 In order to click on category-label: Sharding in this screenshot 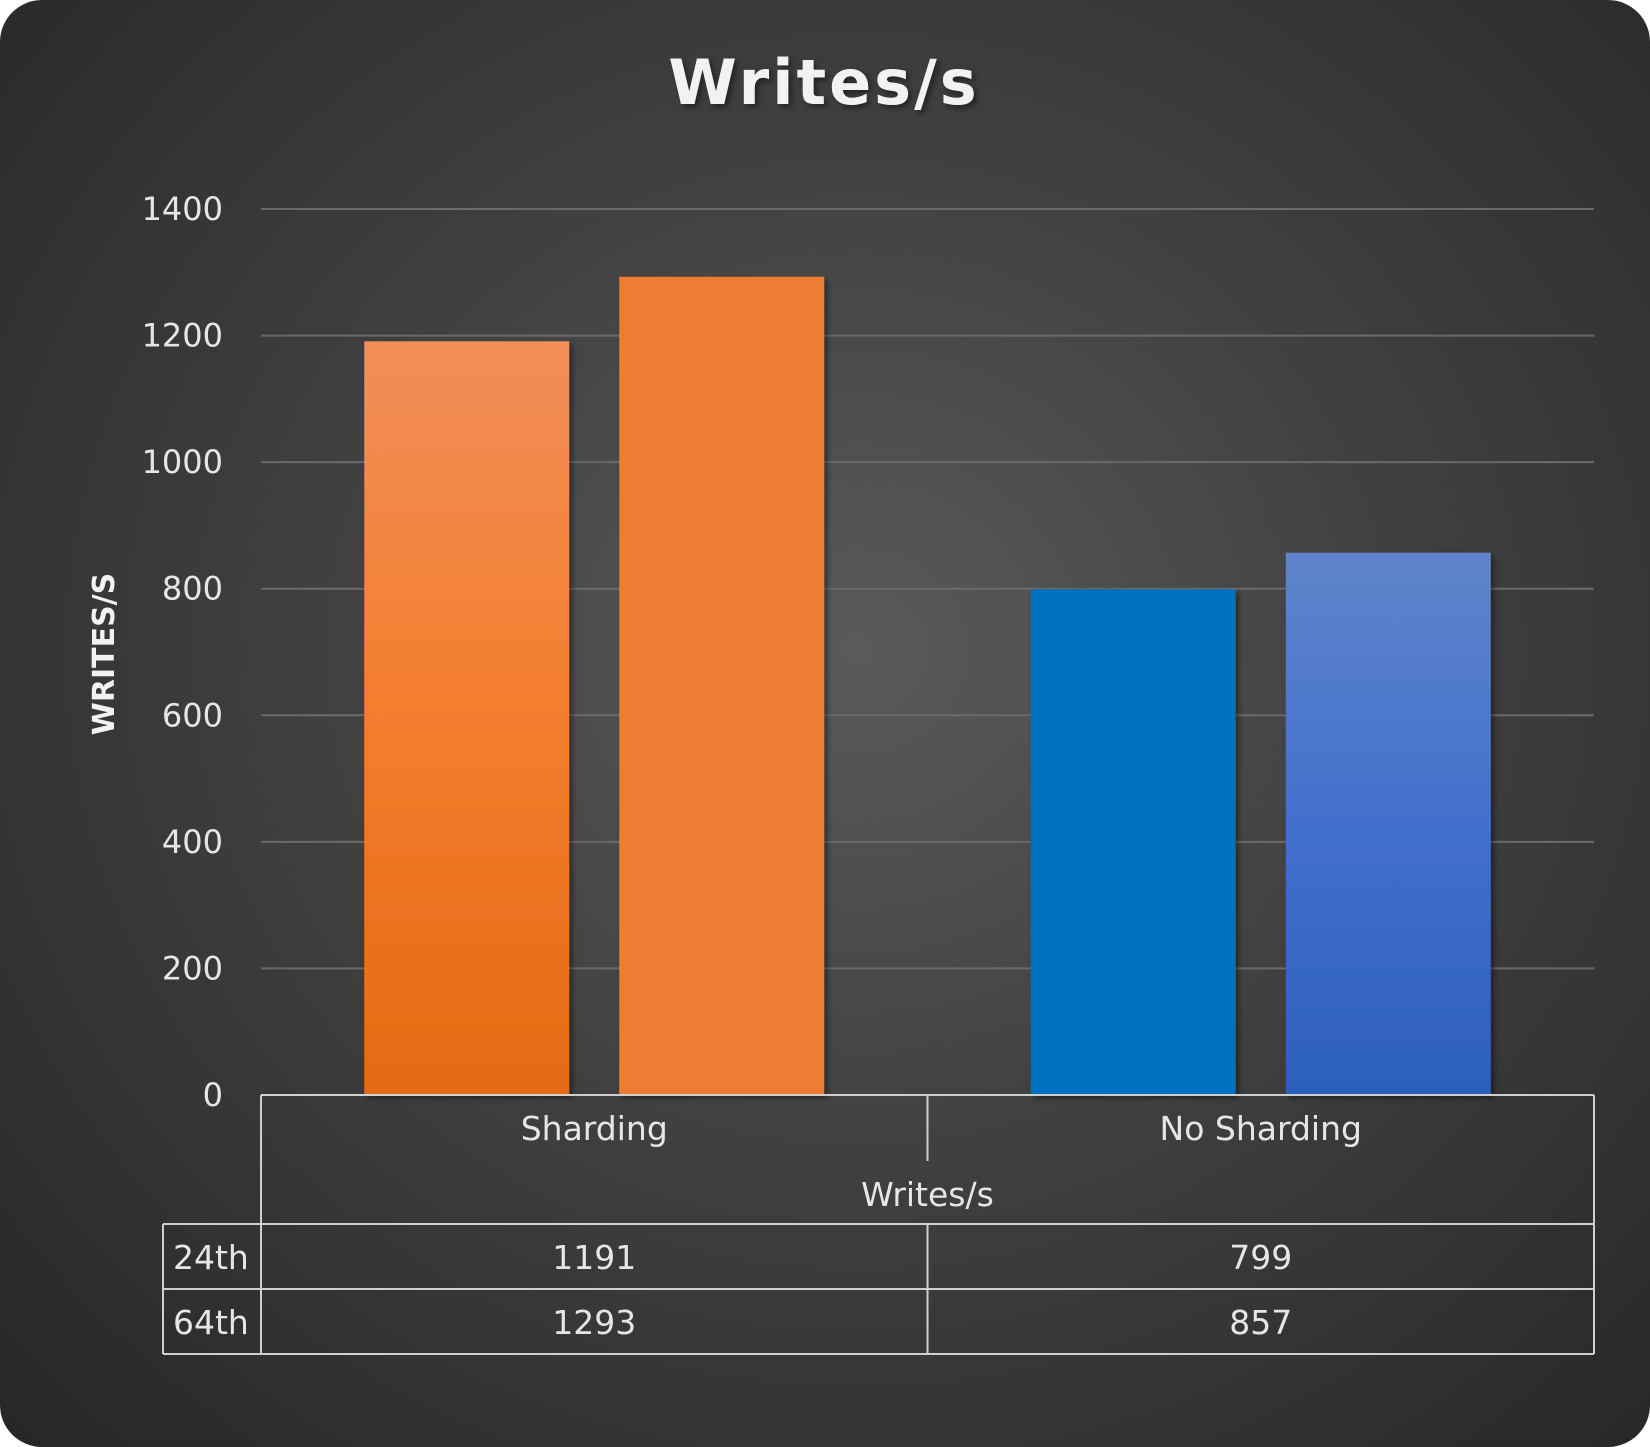, I will do `click(594, 1128)`.